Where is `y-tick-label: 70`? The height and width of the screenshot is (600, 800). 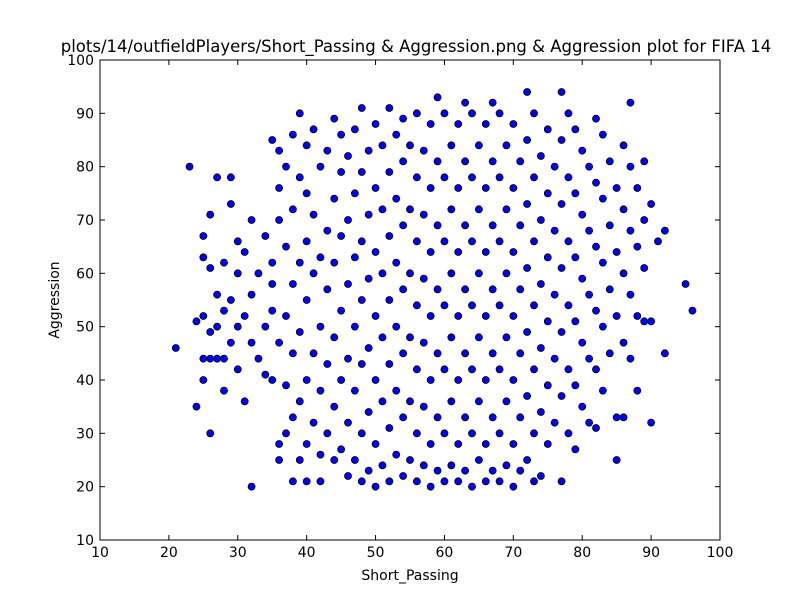
y-tick-label: 70 is located at coordinates (85, 221).